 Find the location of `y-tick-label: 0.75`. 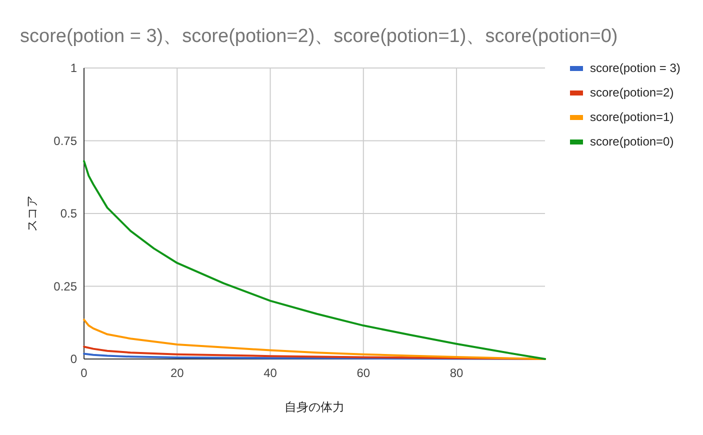

y-tick-label: 0.75 is located at coordinates (66, 141).